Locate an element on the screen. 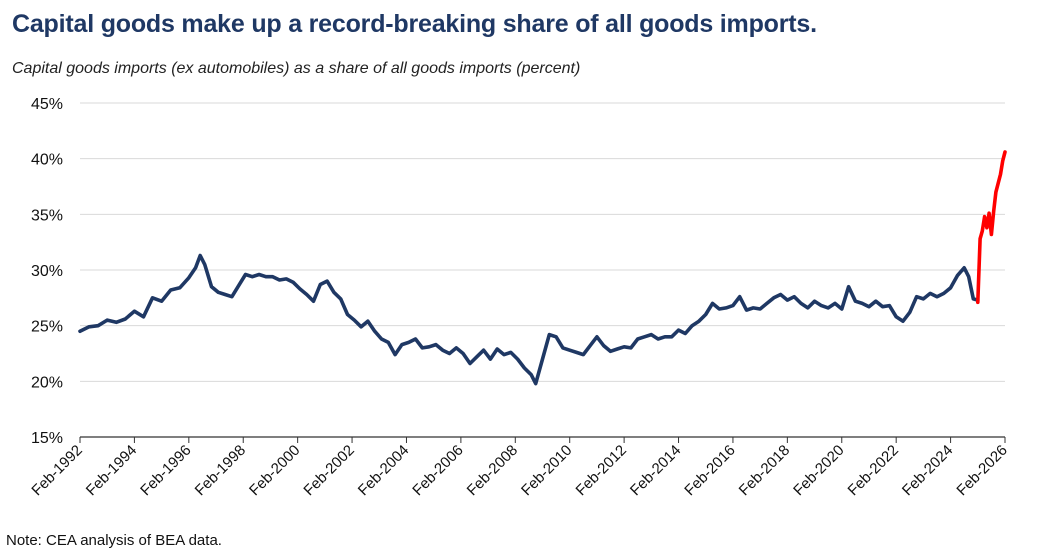 Image resolution: width=1047 pixels, height=560 pixels. y-tick-label: 45% is located at coordinates (47, 104).